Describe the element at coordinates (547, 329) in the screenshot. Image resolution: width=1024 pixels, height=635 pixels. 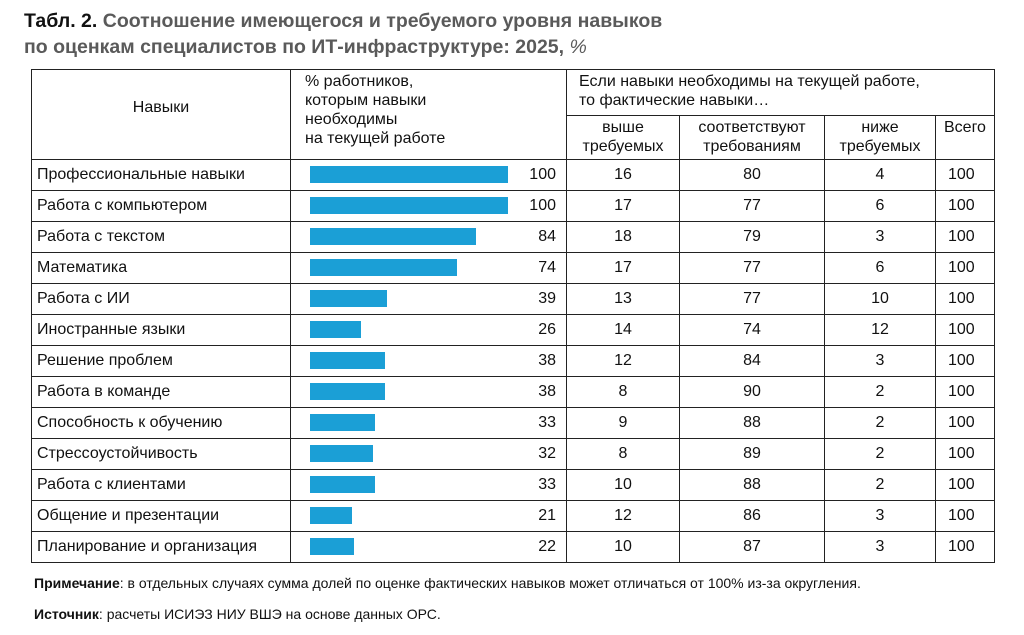
I see `share-value: 26` at that location.